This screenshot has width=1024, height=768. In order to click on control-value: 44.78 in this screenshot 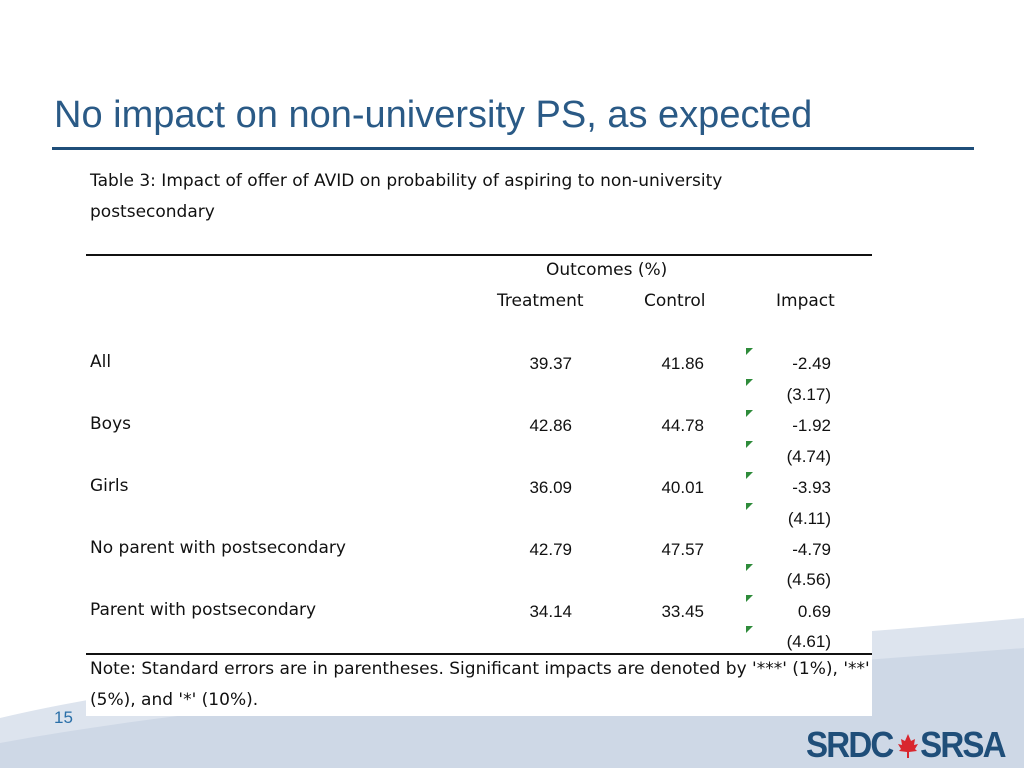, I will do `click(682, 425)`.